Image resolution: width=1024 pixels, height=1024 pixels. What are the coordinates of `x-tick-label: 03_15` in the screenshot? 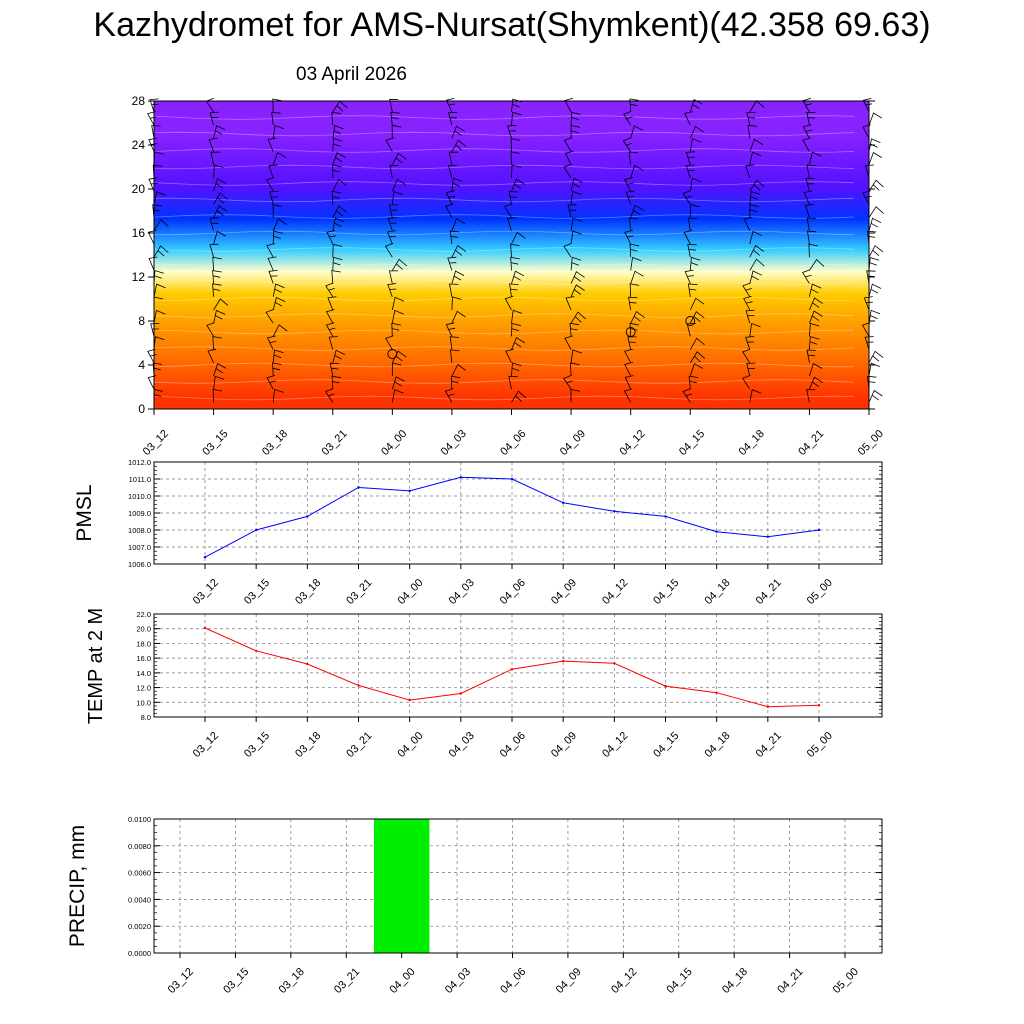 It's located at (236, 981).